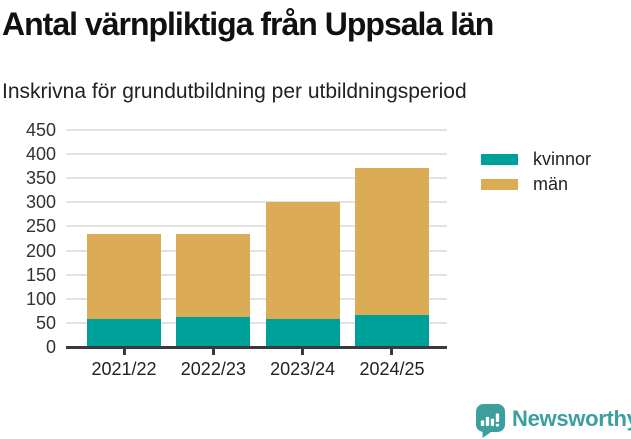  I want to click on legend-label: män, so click(551, 184).